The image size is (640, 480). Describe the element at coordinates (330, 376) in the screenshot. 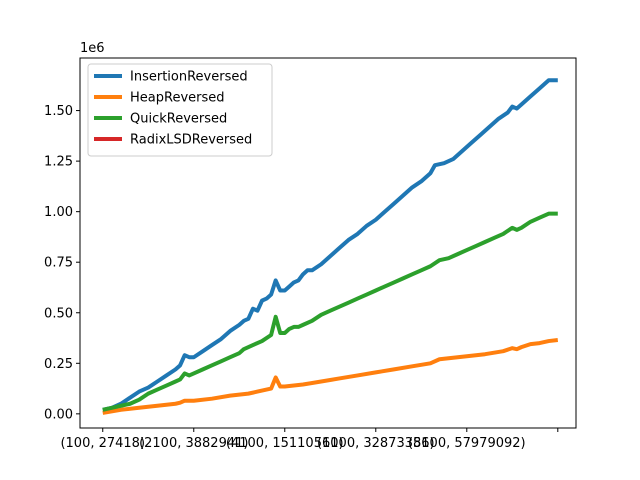

I see `series-line-HeapReversed` at that location.